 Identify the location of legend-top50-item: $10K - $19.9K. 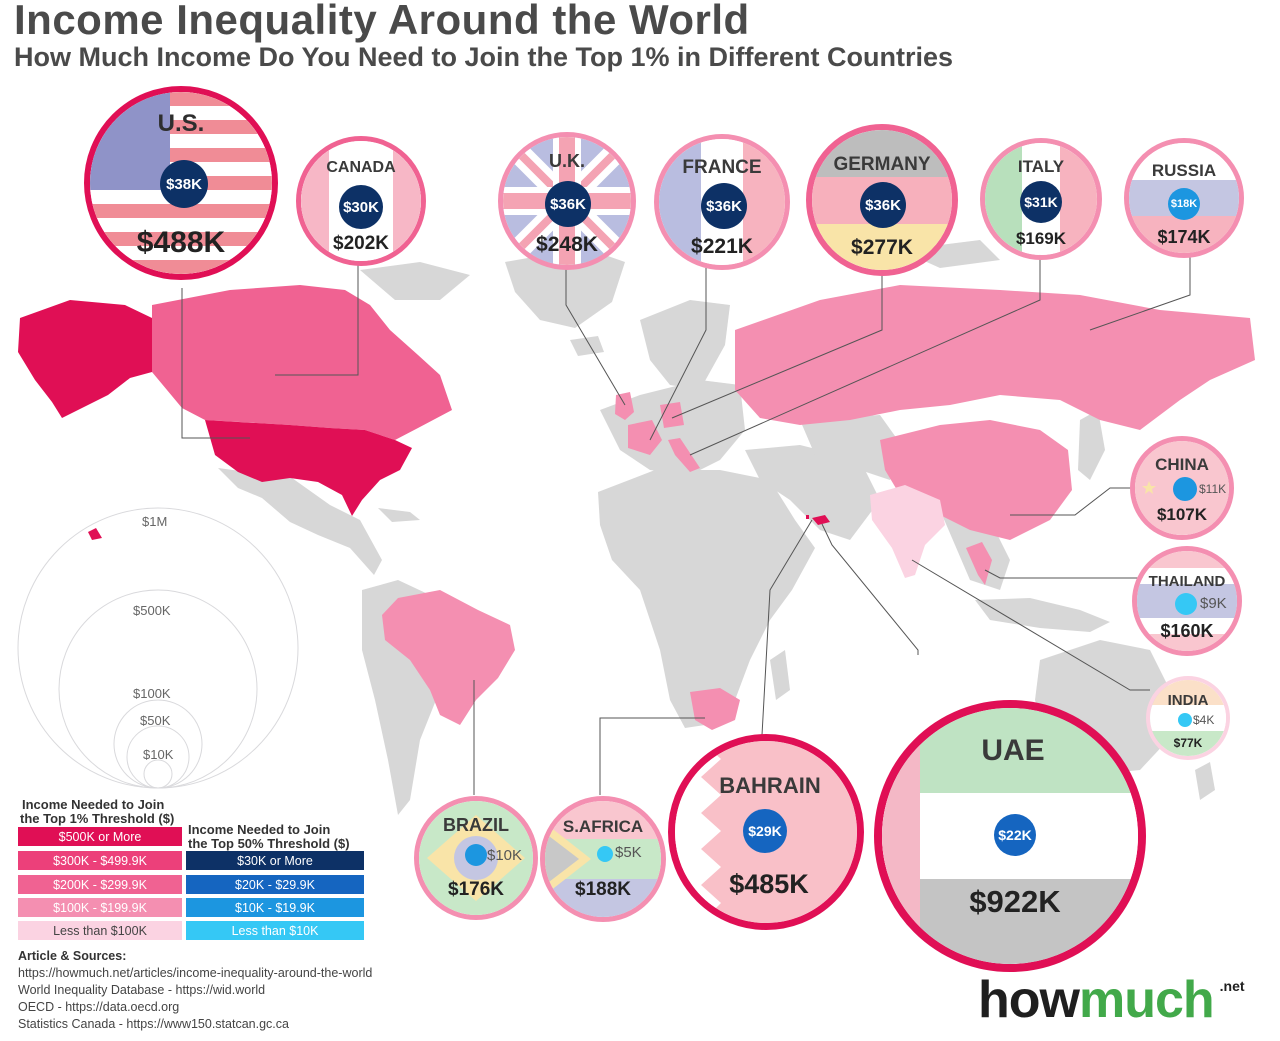
(275, 907).